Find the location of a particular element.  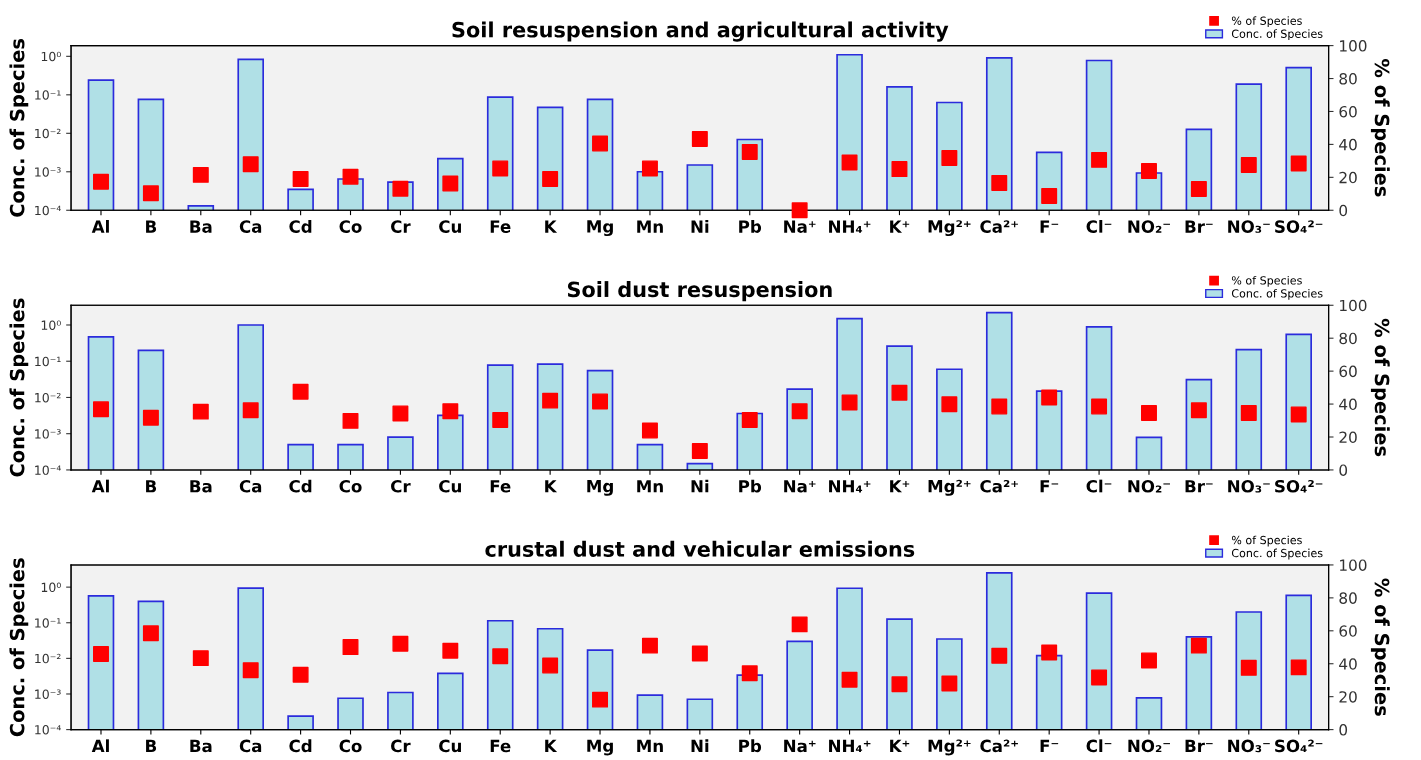

x-tick-label: NO₃⁻ is located at coordinates (1249, 226).